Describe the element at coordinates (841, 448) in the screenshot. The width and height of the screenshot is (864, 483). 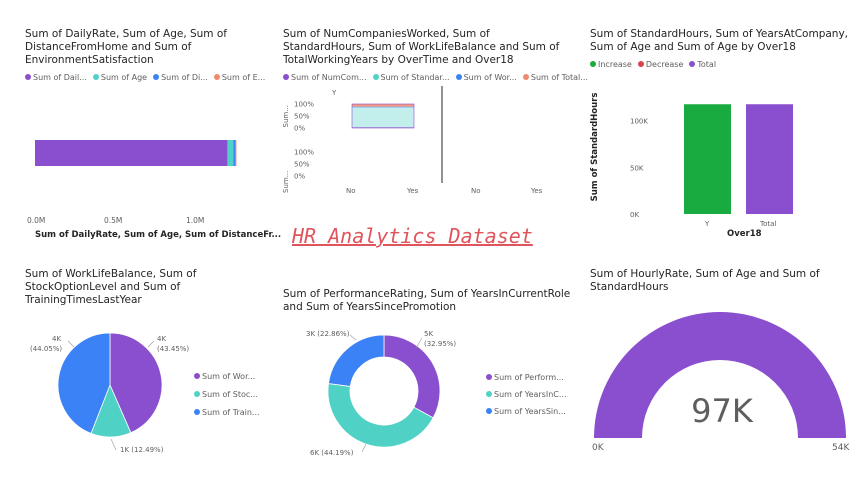
I see `gauge-max-label: 54K` at that location.